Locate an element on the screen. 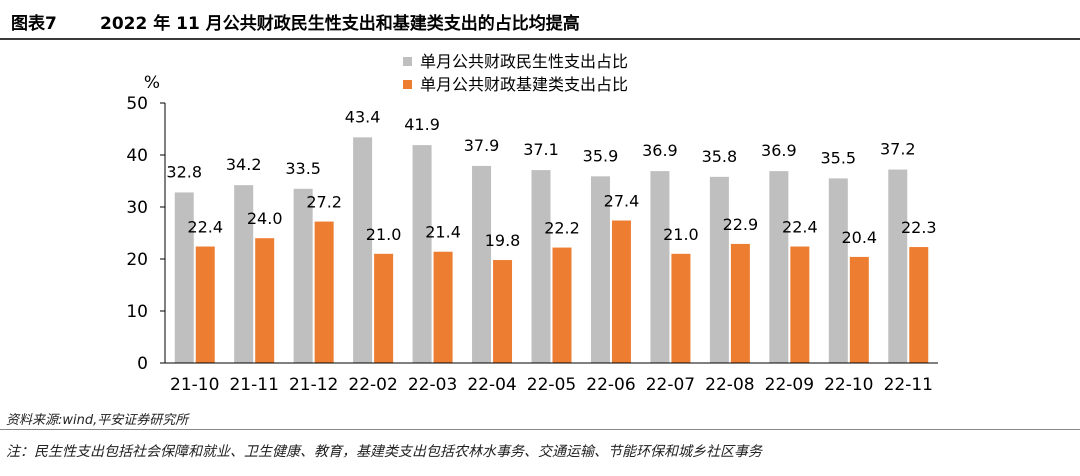 The image size is (1080, 476). x-tick-label: 22-07 is located at coordinates (670, 385).